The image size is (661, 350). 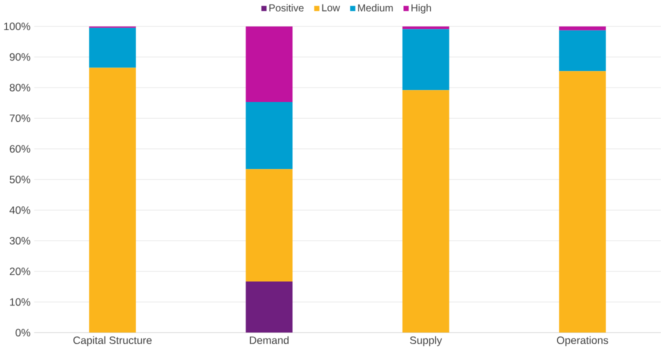 What do you see at coordinates (426, 341) in the screenshot?
I see `x-tick-label: Supply` at bounding box center [426, 341].